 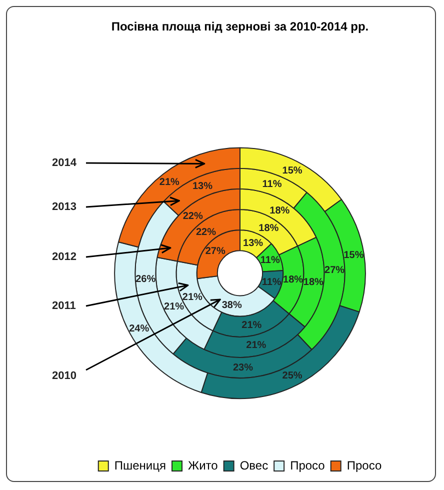 What do you see at coordinates (254, 465) in the screenshot?
I see `legend-label: Овес` at bounding box center [254, 465].